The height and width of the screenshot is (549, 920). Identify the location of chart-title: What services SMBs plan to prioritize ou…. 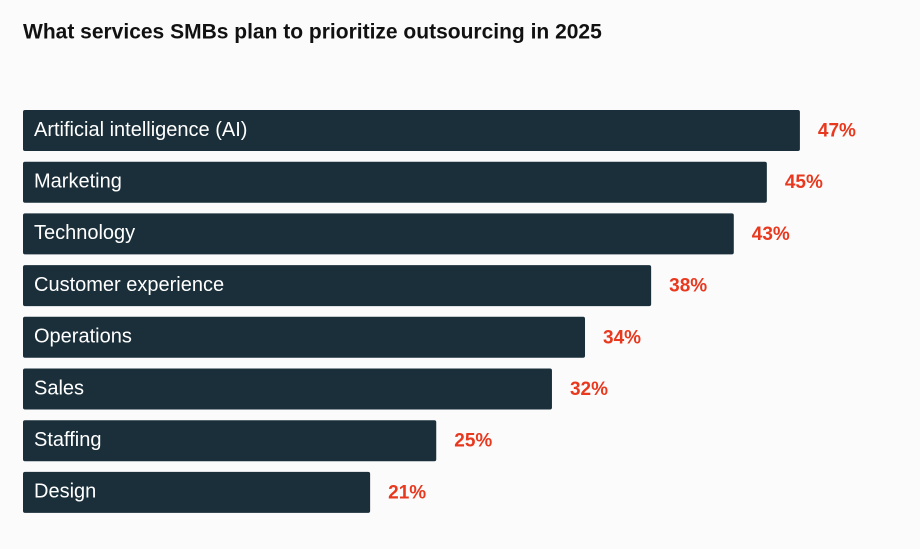
(312, 32).